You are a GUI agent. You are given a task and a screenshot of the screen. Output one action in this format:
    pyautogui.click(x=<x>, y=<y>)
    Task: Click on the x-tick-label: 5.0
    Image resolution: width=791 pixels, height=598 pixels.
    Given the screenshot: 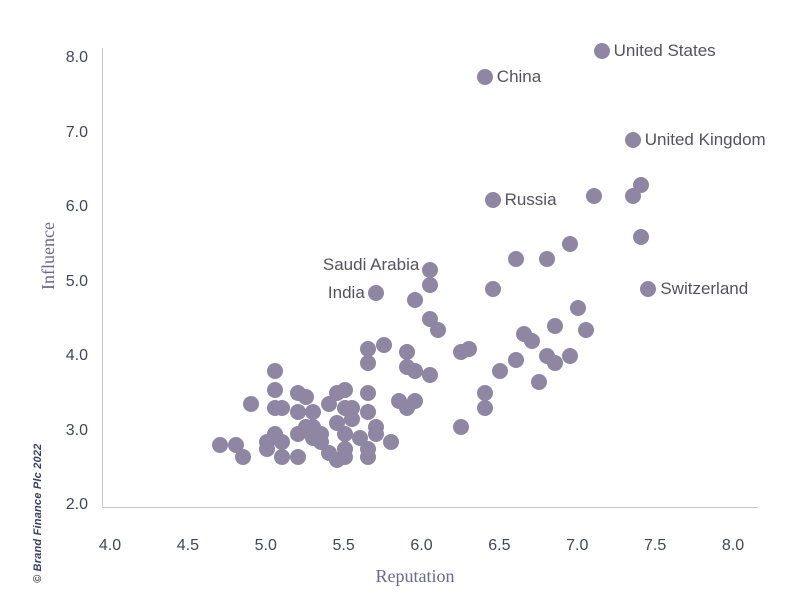 What is the action you would take?
    pyautogui.click(x=265, y=545)
    